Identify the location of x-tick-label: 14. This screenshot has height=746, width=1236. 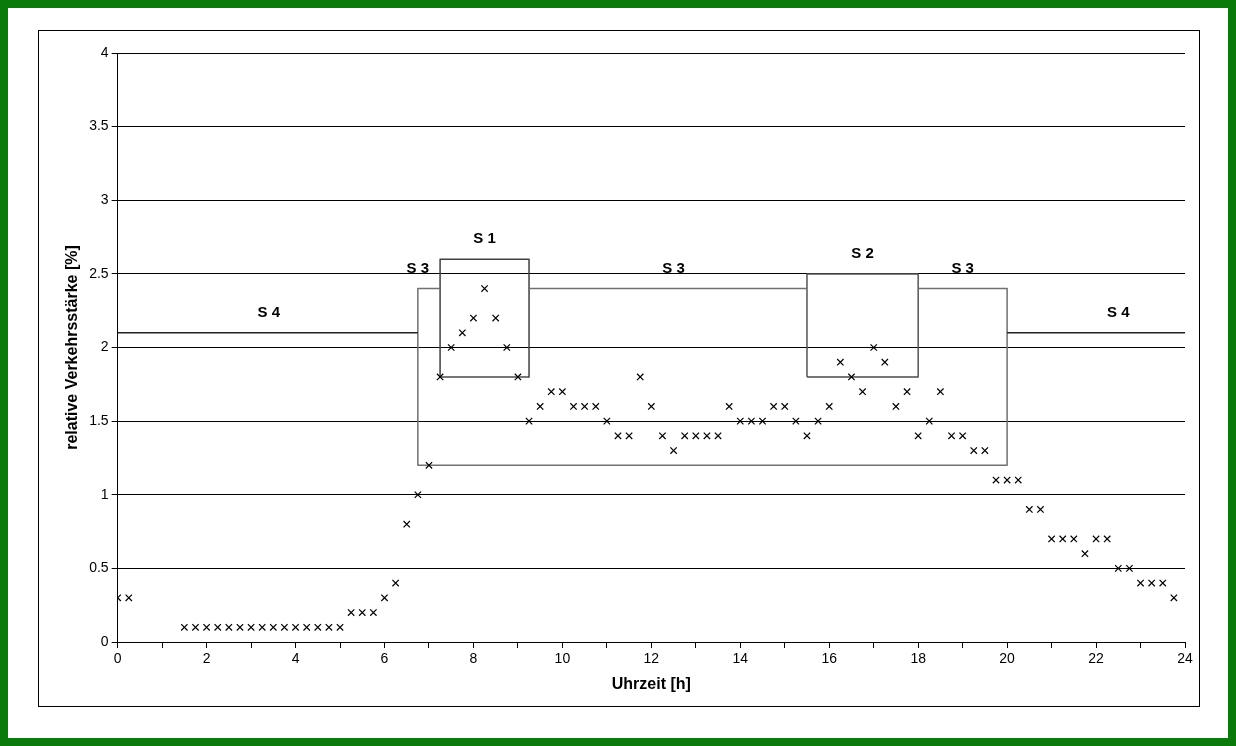
(740, 658).